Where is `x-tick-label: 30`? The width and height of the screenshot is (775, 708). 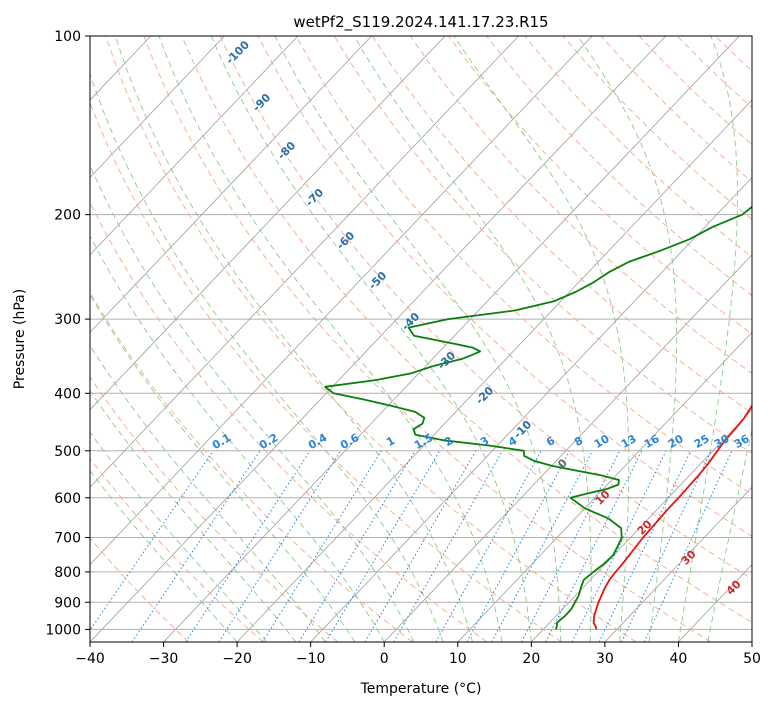 x-tick-label: 30 is located at coordinates (605, 659).